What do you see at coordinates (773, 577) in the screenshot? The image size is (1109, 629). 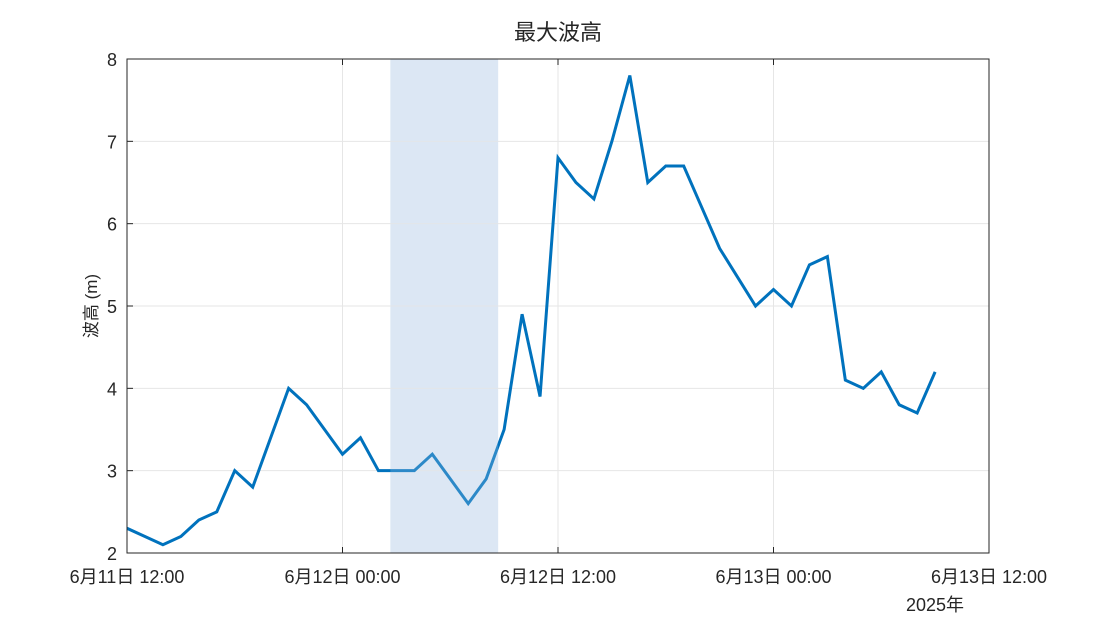 I see `x-tick-label: 6月13日 00:00` at bounding box center [773, 577].